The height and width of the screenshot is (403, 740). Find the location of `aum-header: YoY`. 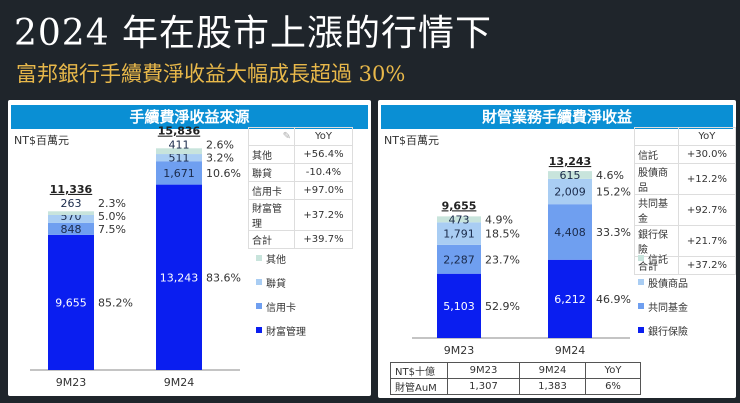

aum-header: YoY is located at coordinates (613, 370).